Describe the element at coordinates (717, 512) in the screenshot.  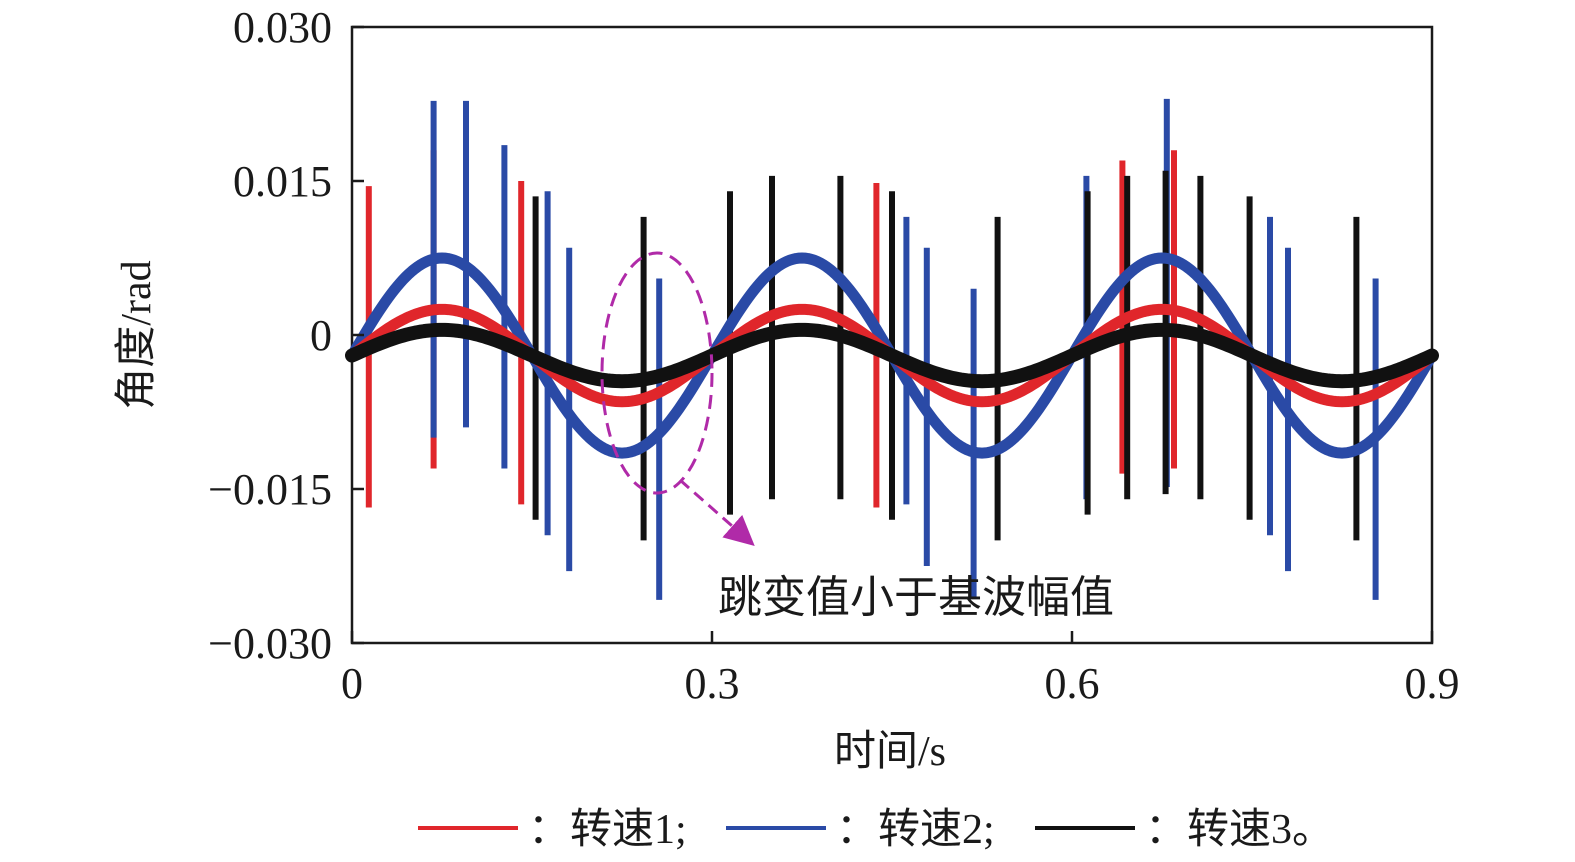
I see `annotation-arrow` at that location.